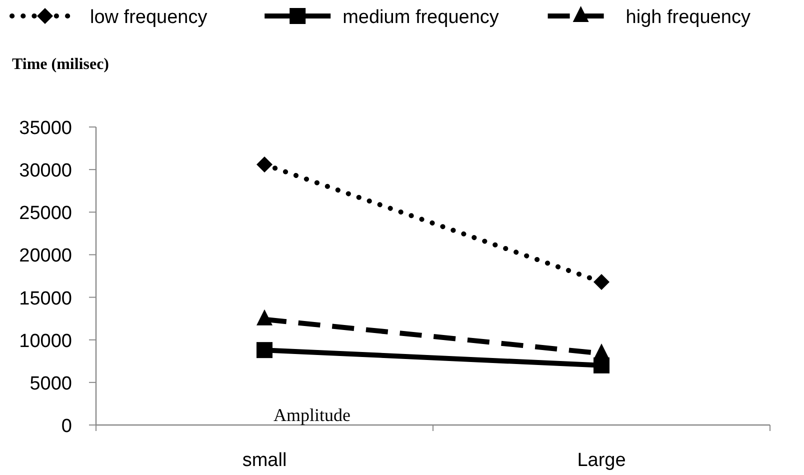  Describe the element at coordinates (45, 171) in the screenshot. I see `y-tick-label: 30000` at that location.